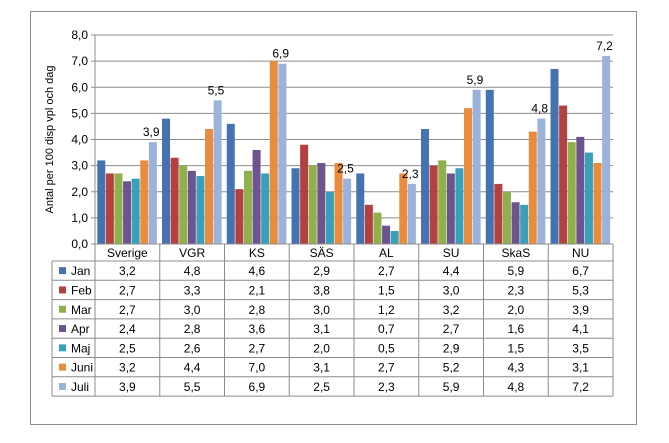 This screenshot has height=443, width=669. Describe the element at coordinates (498, 213) in the screenshot. I see `bar-feb-skas` at that location.